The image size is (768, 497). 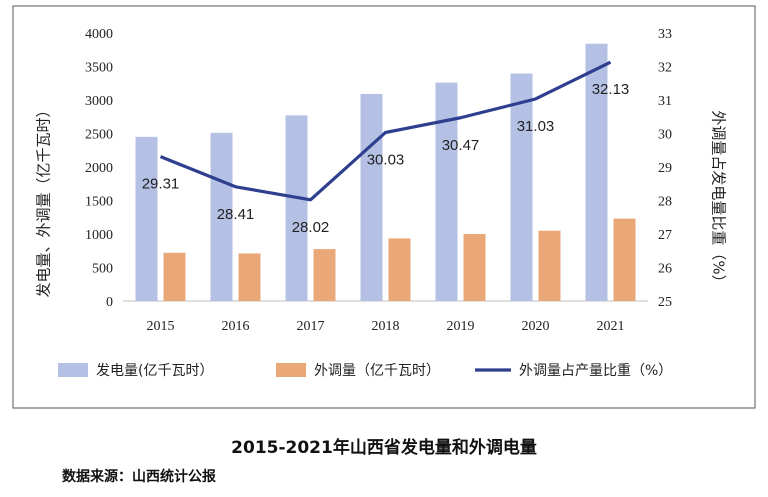 What do you see at coordinates (665, 269) in the screenshot?
I see `y-tick-right: 26` at bounding box center [665, 269].